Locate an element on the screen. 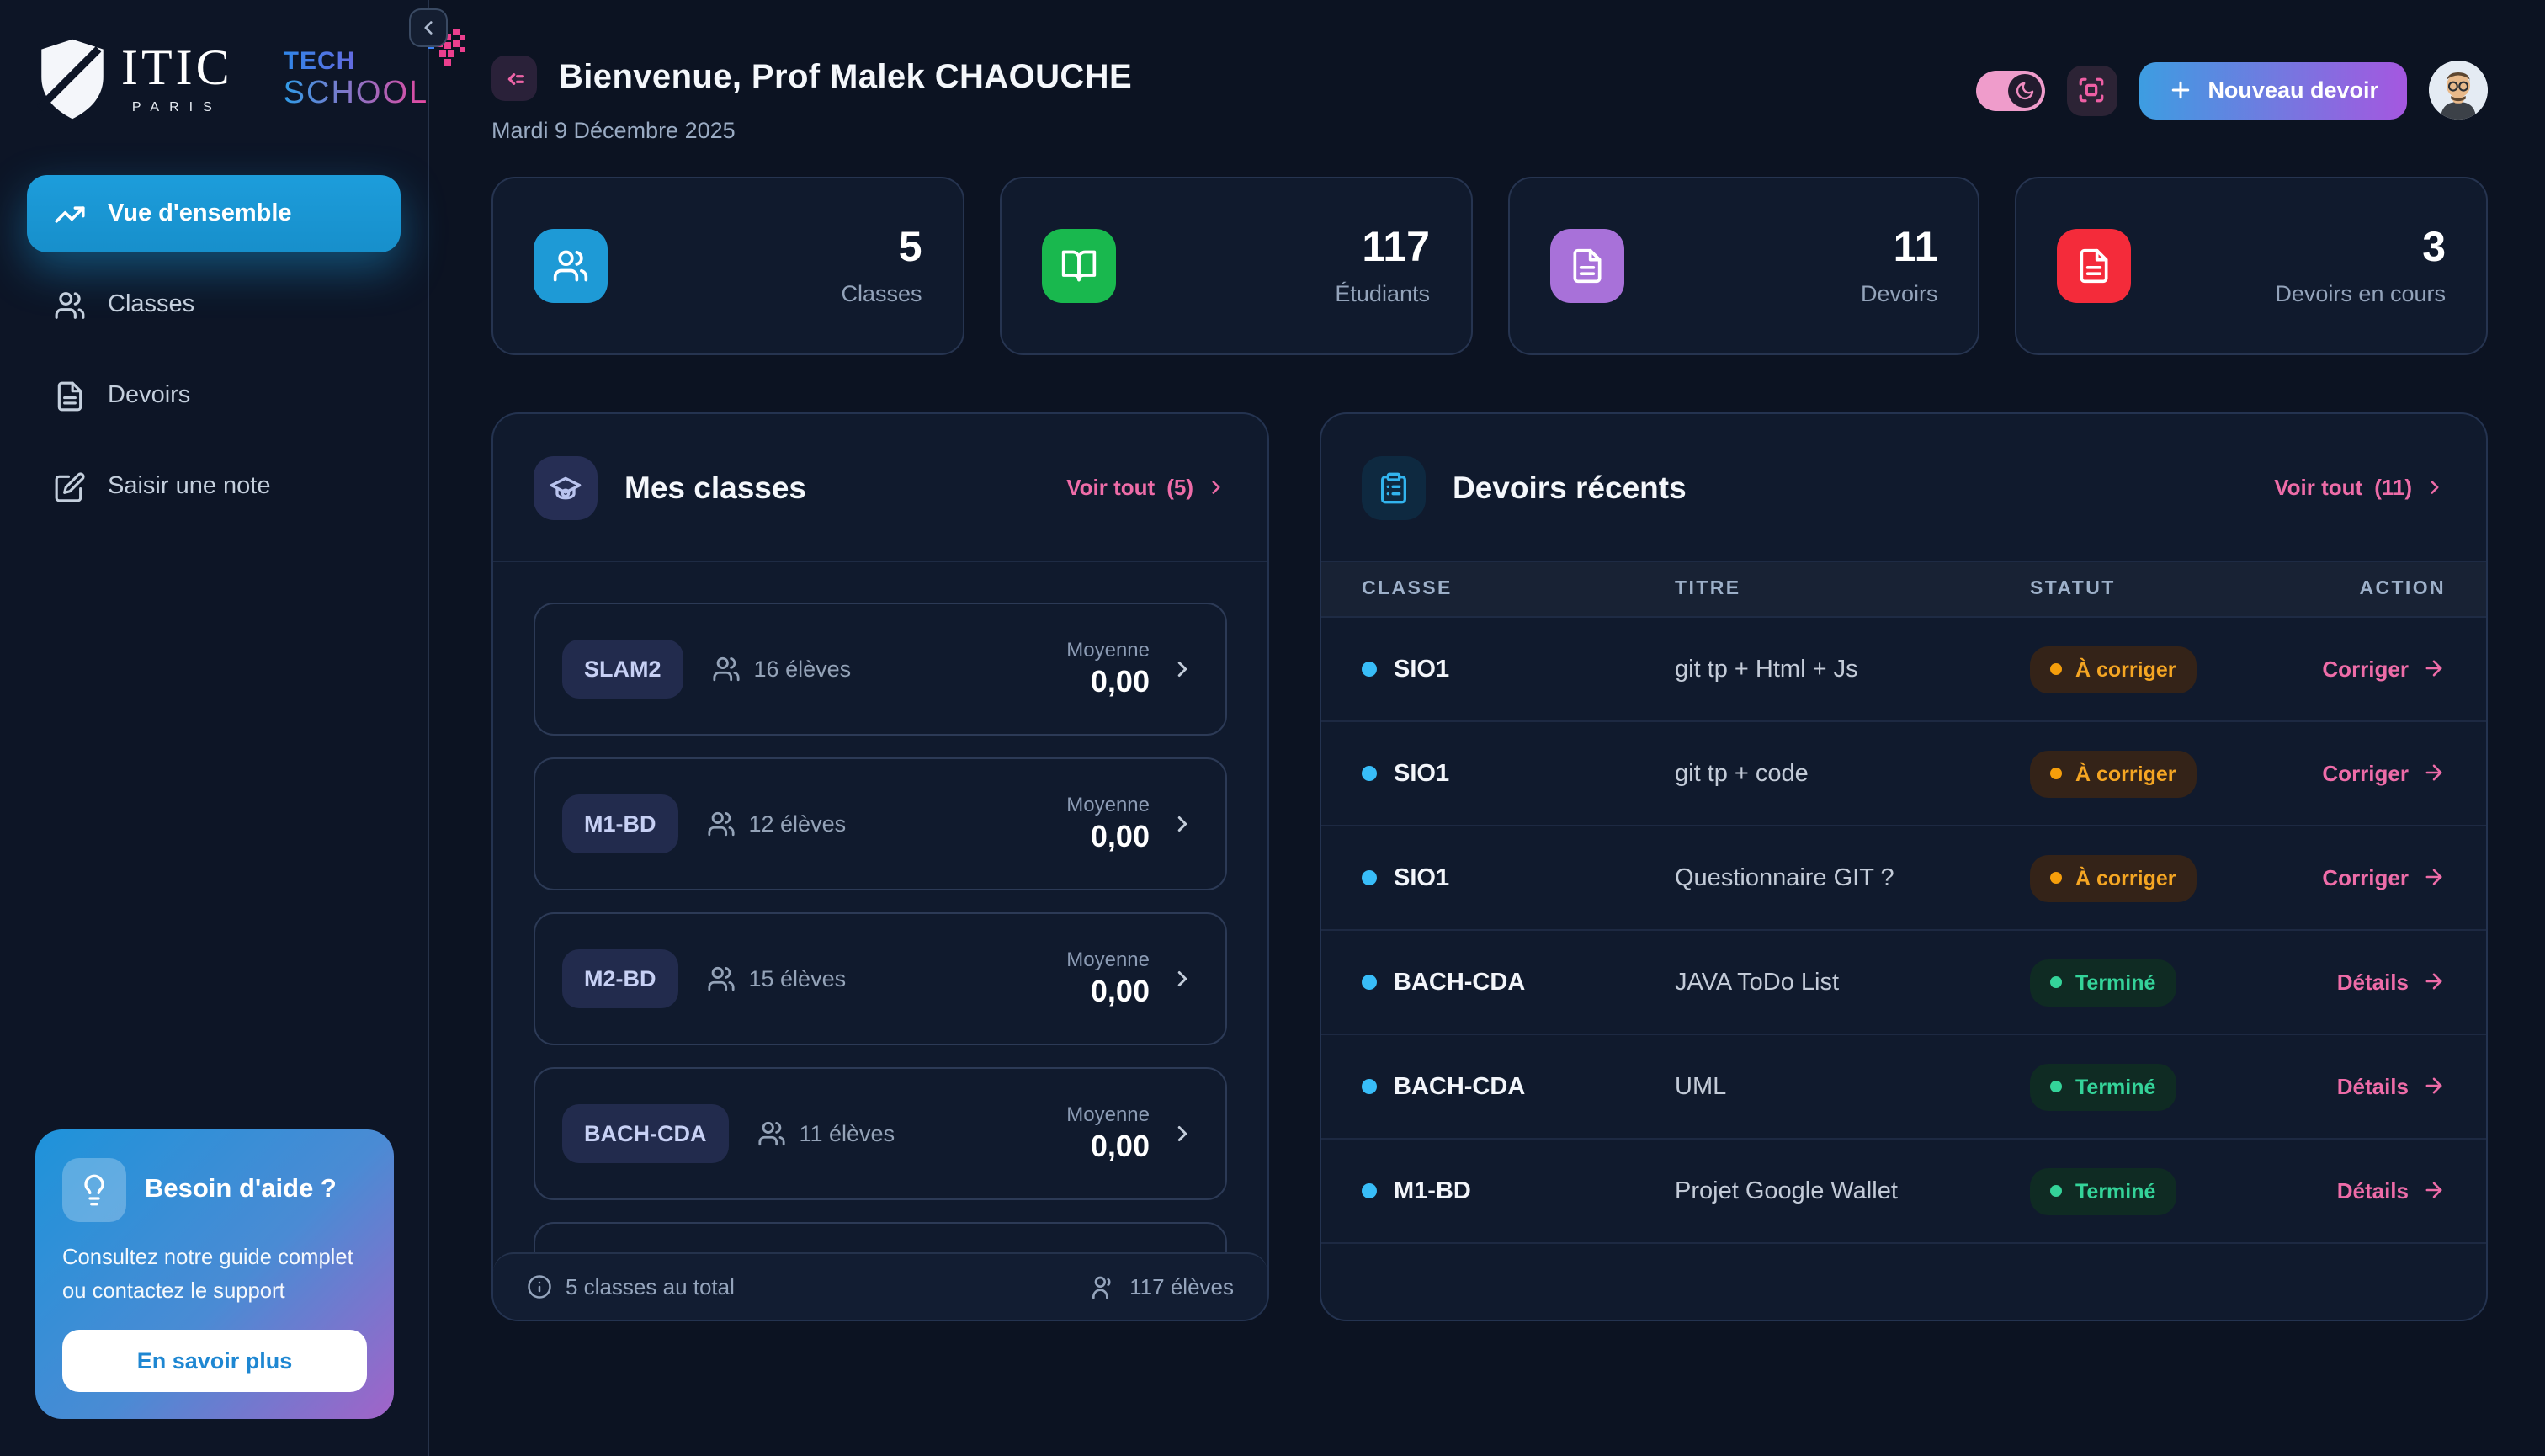 Image resolution: width=2545 pixels, height=1456 pixels. stat-label: Devoirs is located at coordinates (1899, 293).